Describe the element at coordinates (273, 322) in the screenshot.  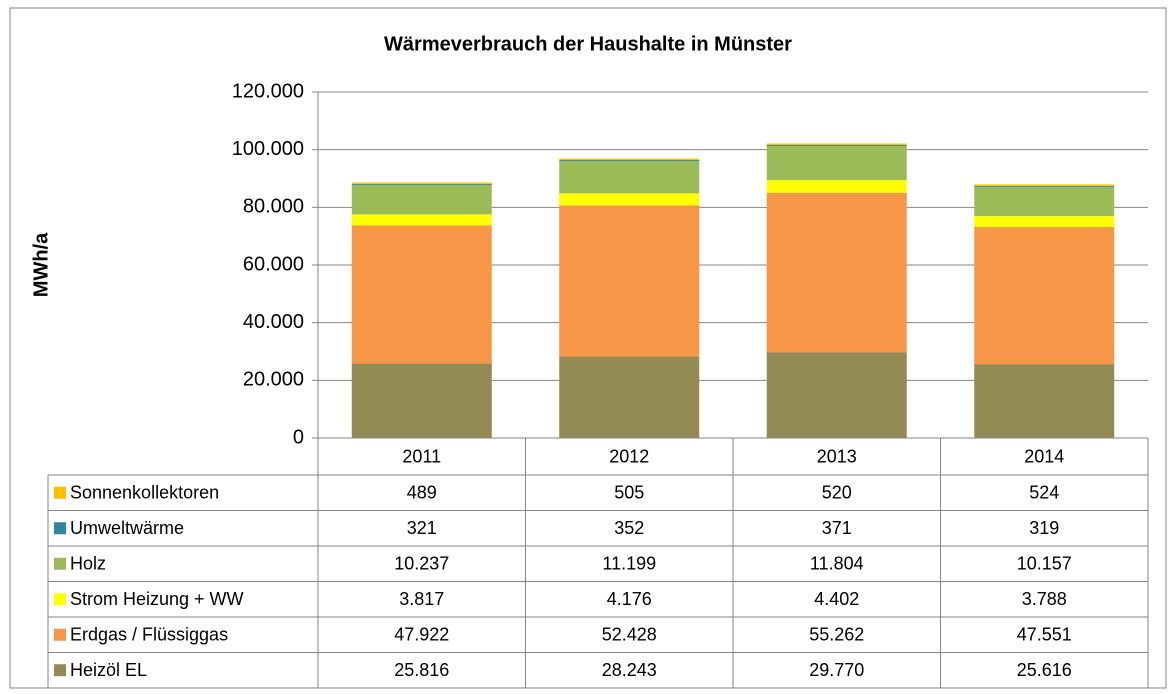
I see `y-tick-label: 40.000` at that location.